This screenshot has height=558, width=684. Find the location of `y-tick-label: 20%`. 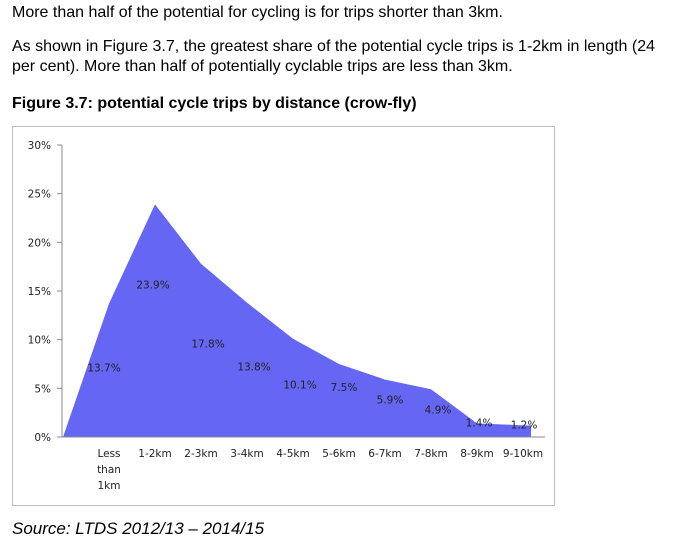

y-tick-label: 20% is located at coordinates (39, 243).